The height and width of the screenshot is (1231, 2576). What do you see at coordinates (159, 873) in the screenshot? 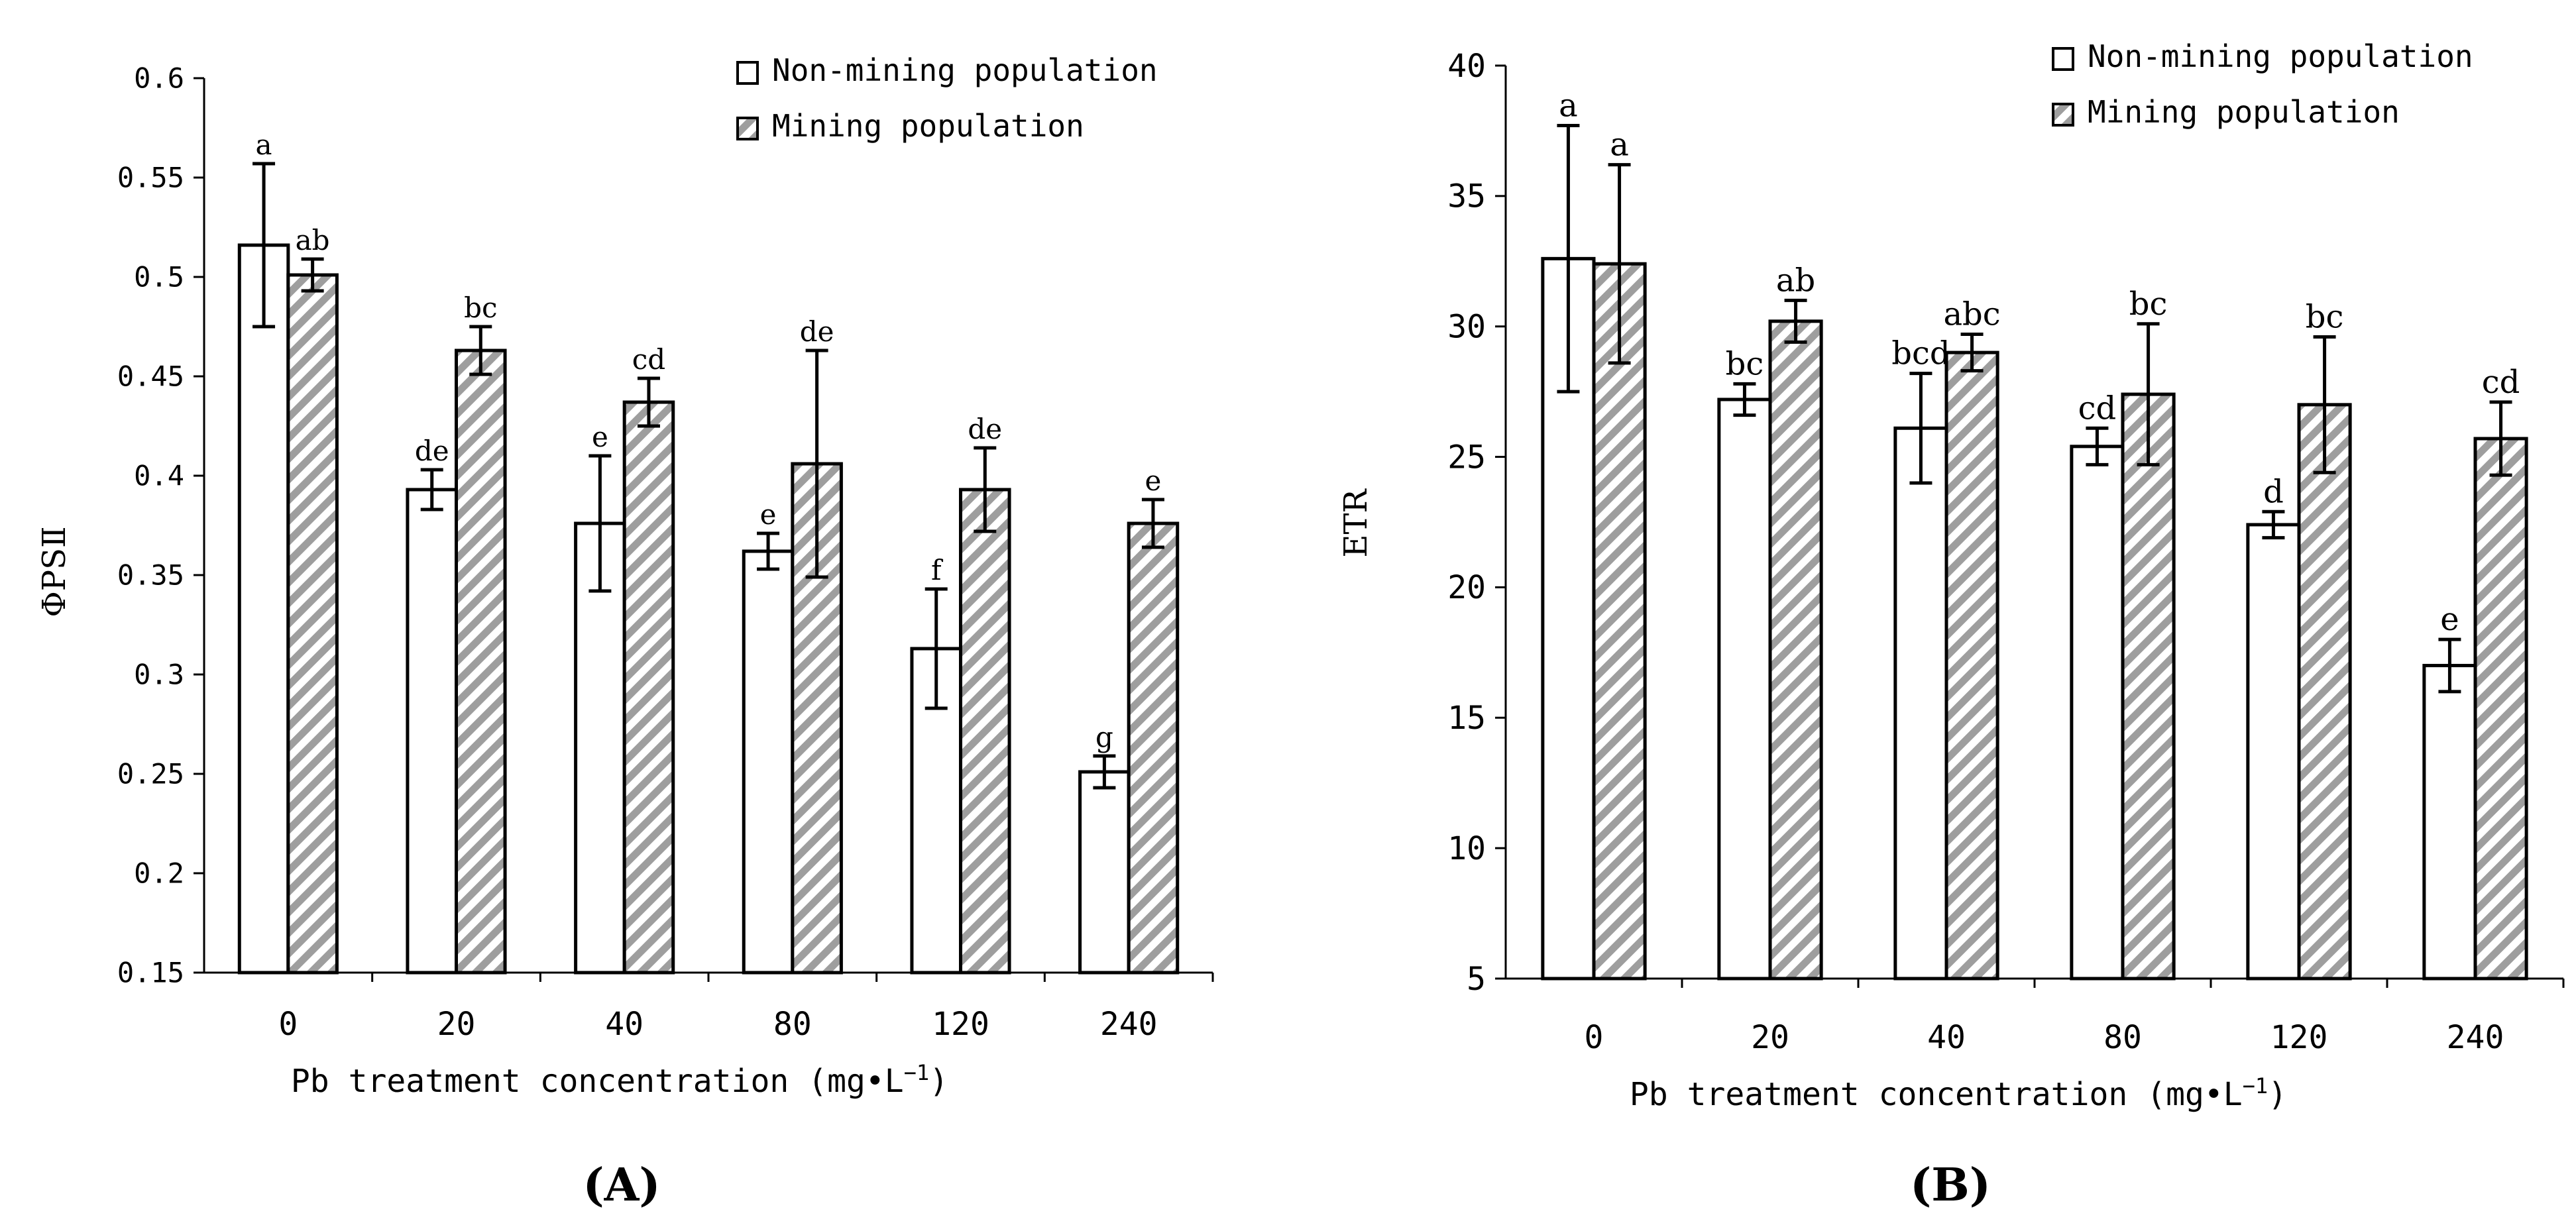
I see `y-tick-label: 0.2` at bounding box center [159, 873].